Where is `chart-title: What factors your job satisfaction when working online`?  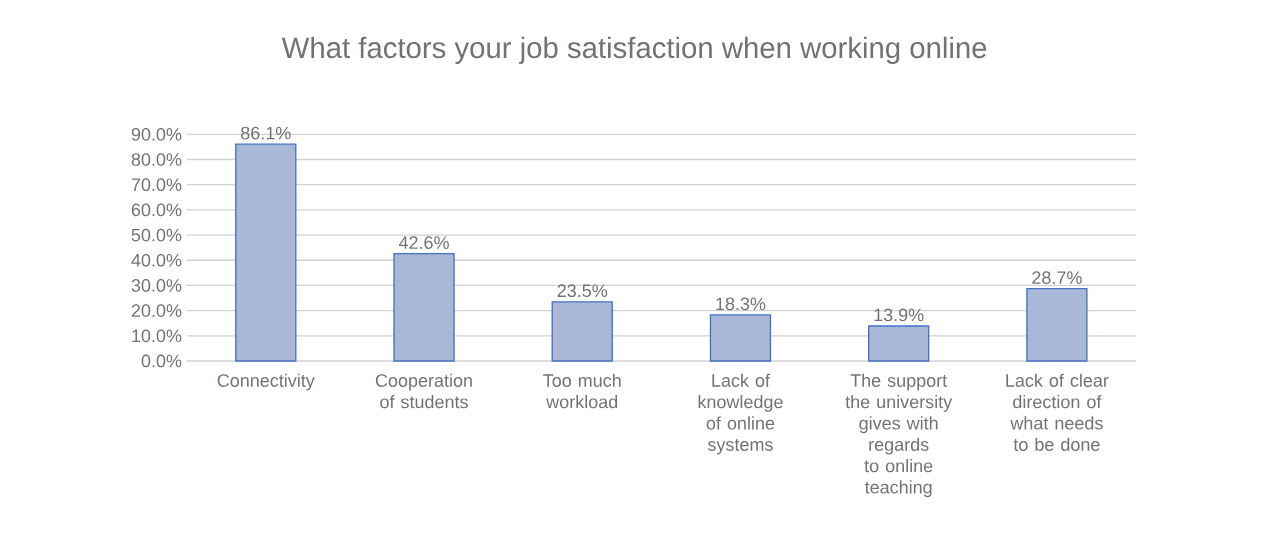
chart-title: What factors your job satisfaction when working online is located at coordinates (634, 50).